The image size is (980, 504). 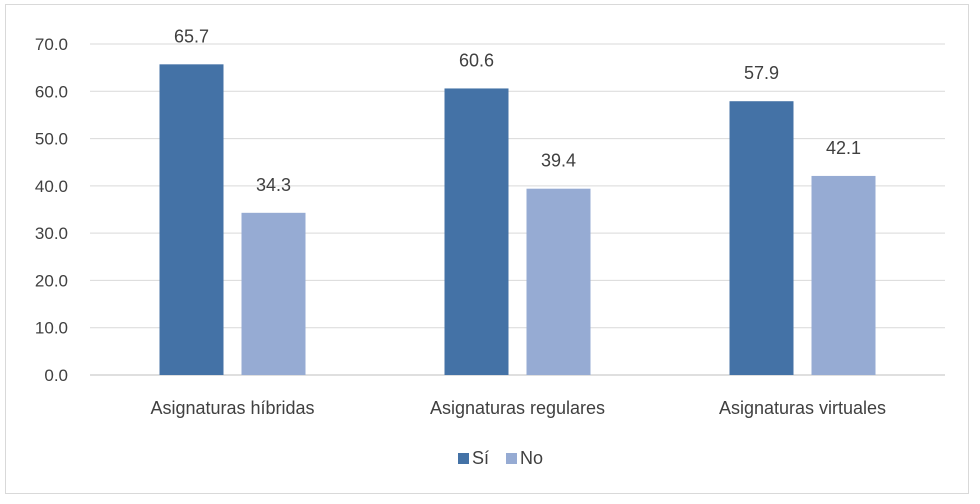 What do you see at coordinates (191, 36) in the screenshot?
I see `data-label: 65.7` at bounding box center [191, 36].